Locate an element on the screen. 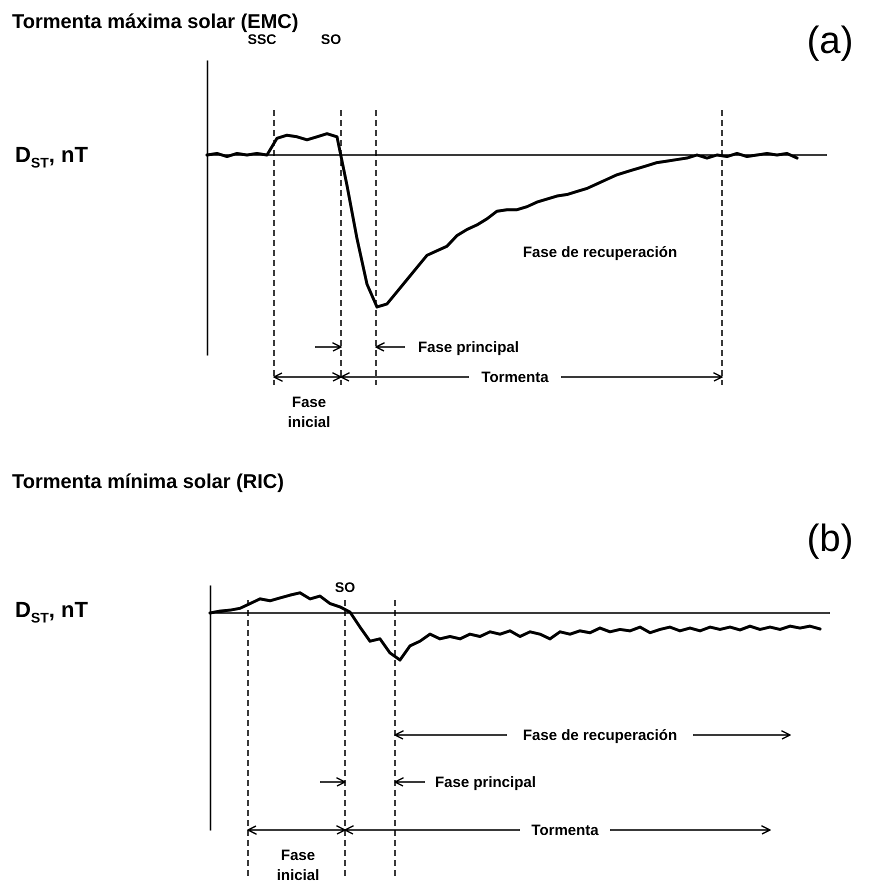 The width and height of the screenshot is (872, 895). chart-title: Tormenta mínima solar (RIC) is located at coordinates (148, 482).